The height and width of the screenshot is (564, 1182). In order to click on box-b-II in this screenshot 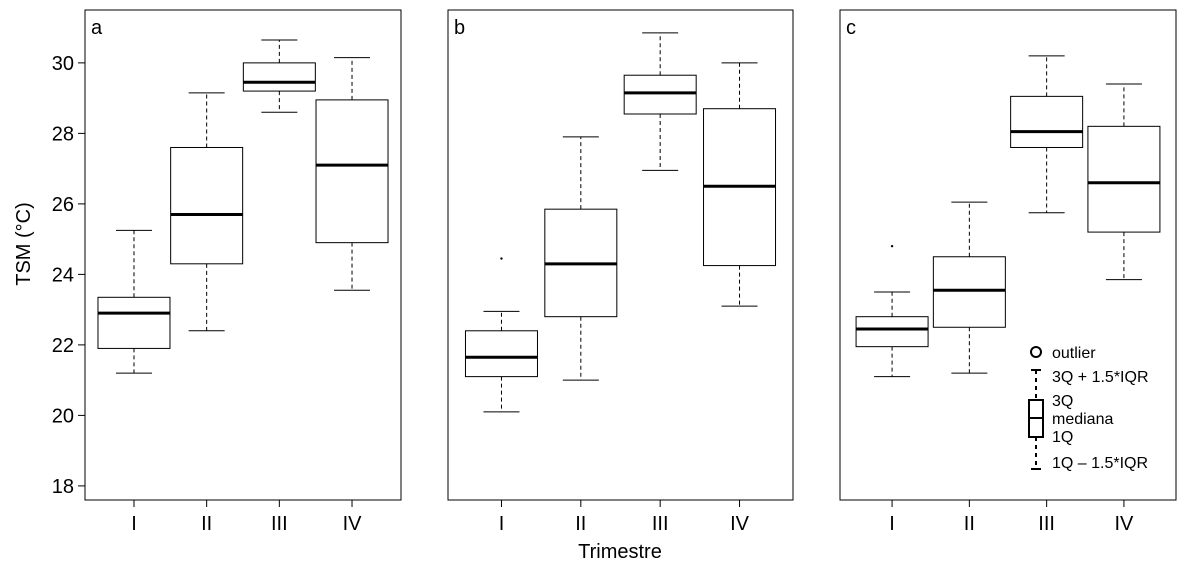, I will do `click(581, 258)`.